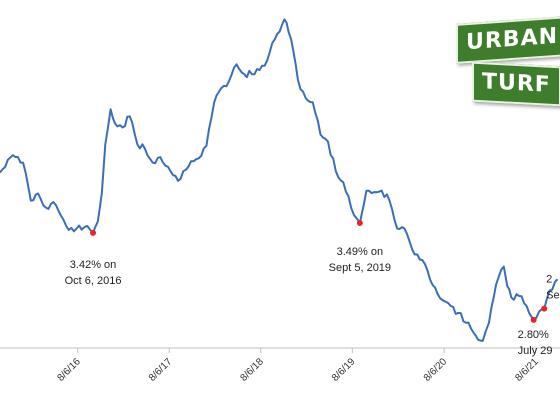  I want to click on annotation-label: Sept 5, 2019, so click(360, 268).